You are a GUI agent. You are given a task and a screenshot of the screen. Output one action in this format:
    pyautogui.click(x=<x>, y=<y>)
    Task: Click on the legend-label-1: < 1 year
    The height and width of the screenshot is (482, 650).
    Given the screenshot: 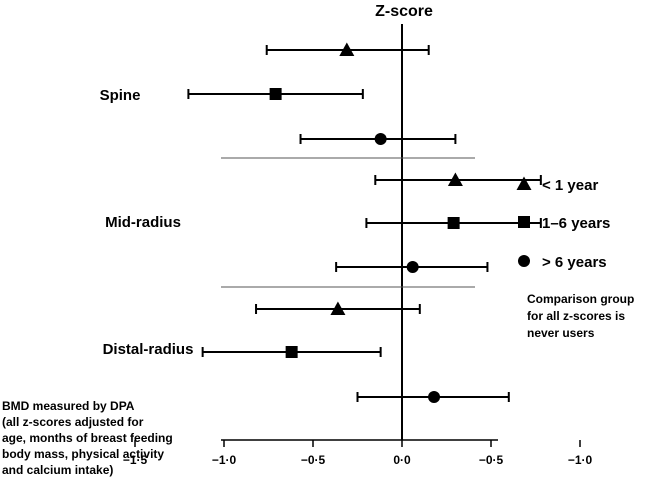 What is the action you would take?
    pyautogui.click(x=570, y=185)
    